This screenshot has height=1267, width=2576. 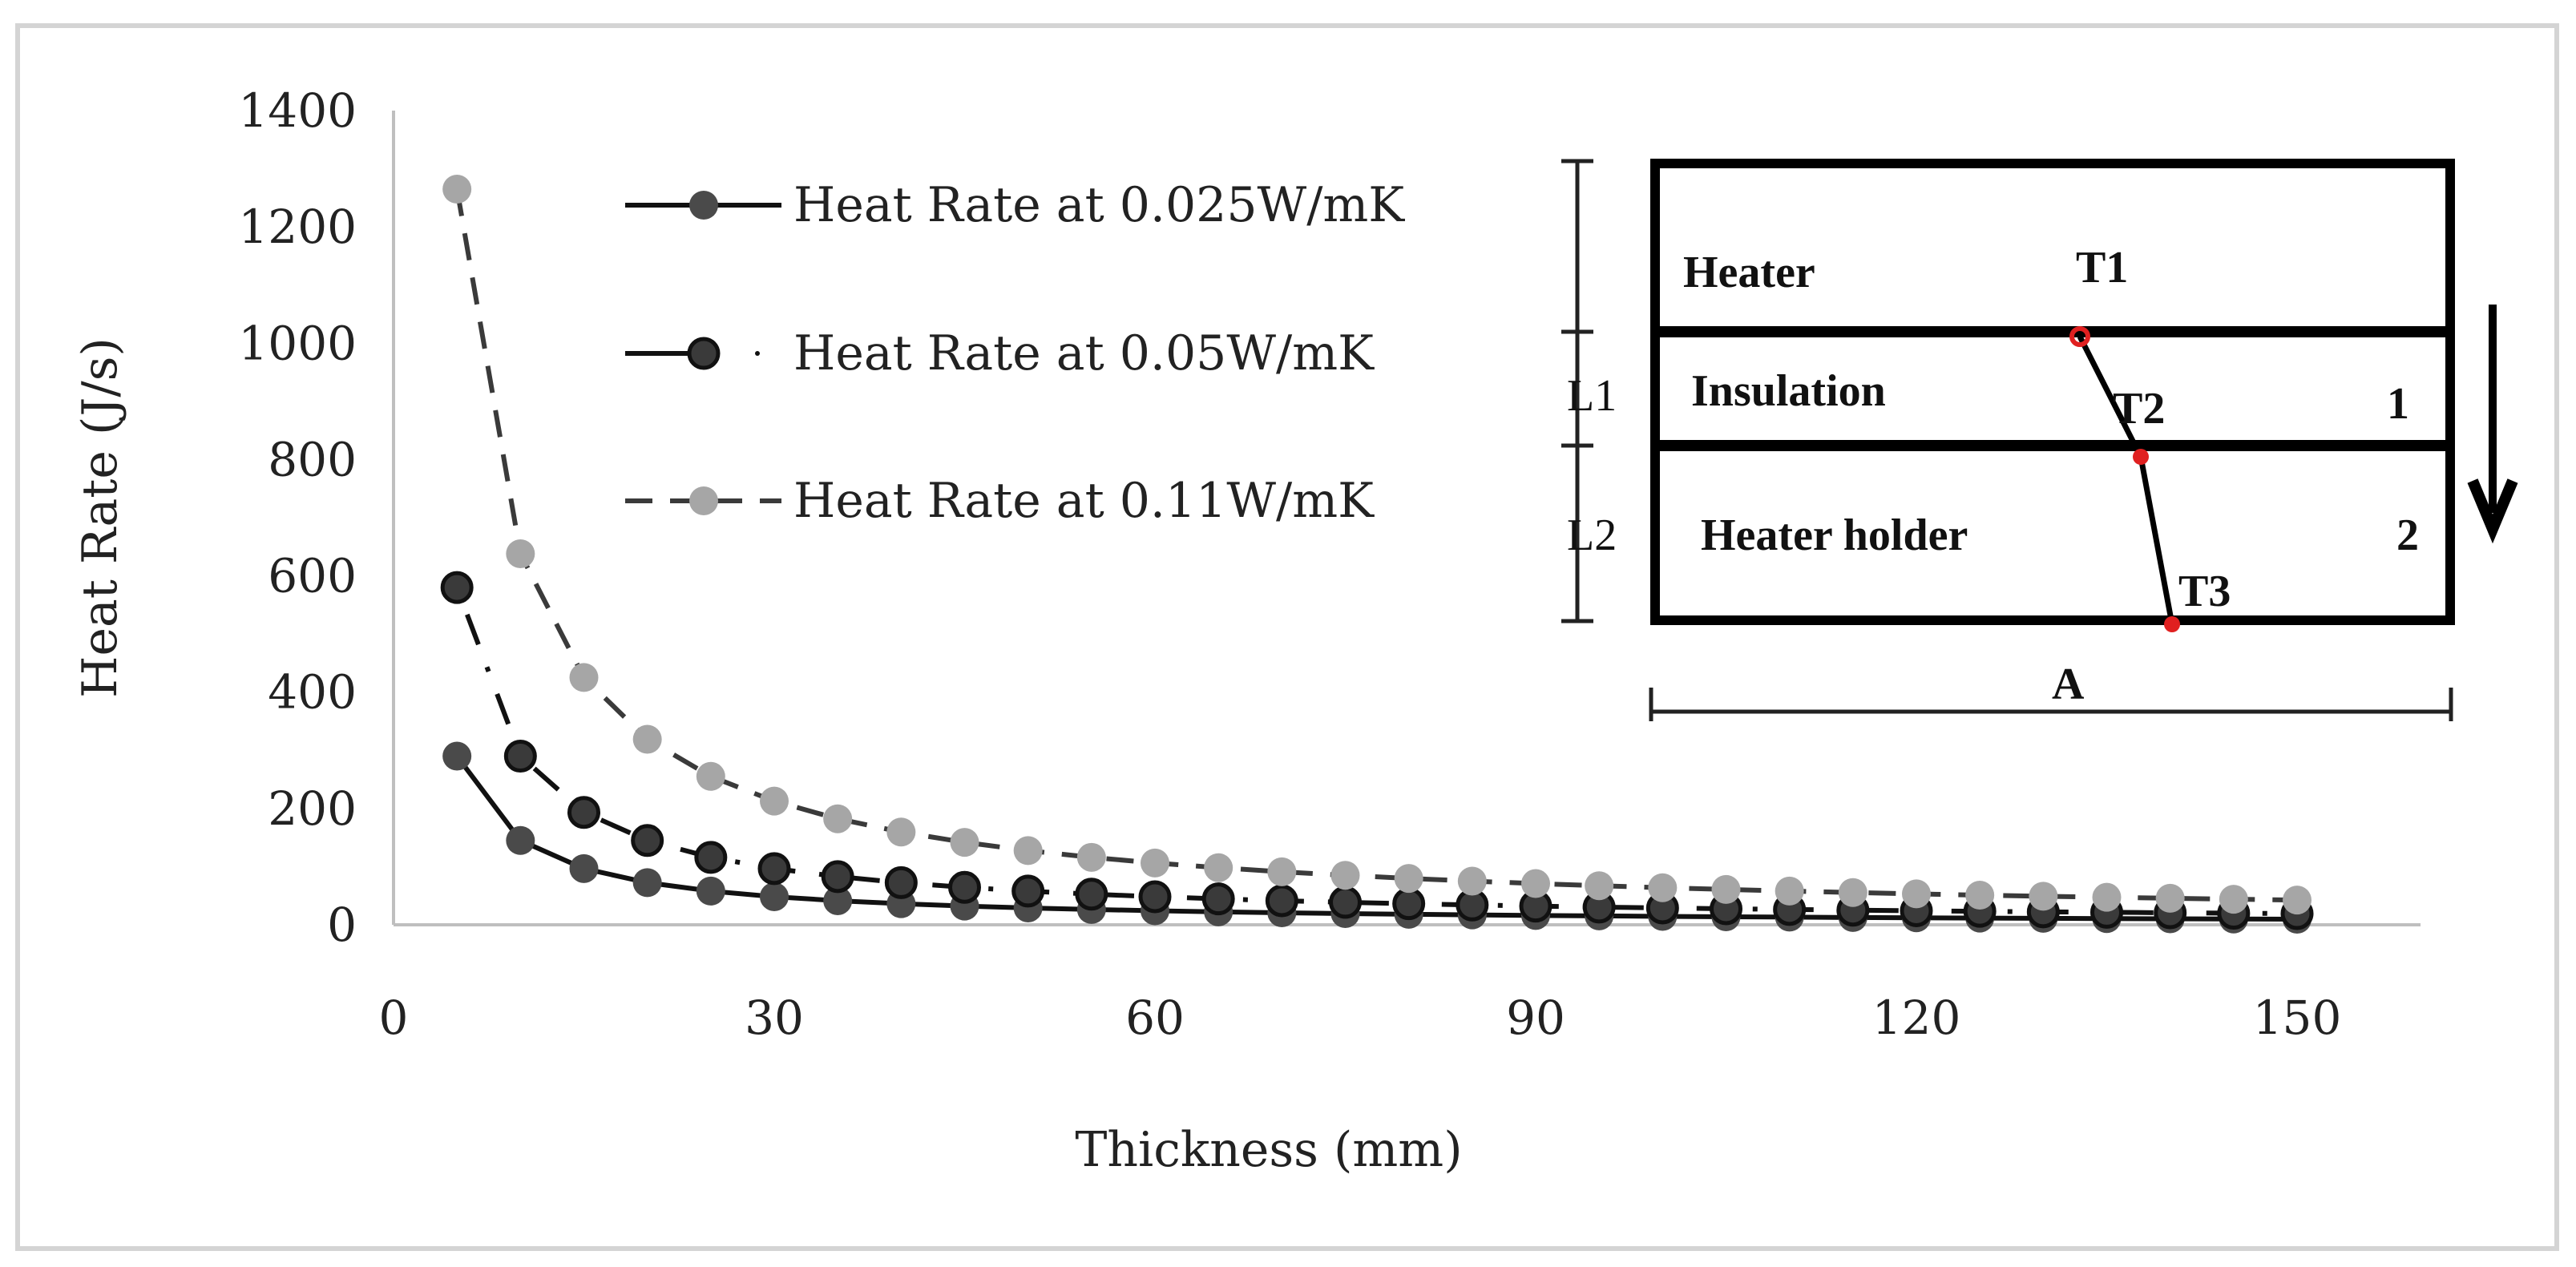 What do you see at coordinates (297, 227) in the screenshot?
I see `y-tick-label: 1200` at bounding box center [297, 227].